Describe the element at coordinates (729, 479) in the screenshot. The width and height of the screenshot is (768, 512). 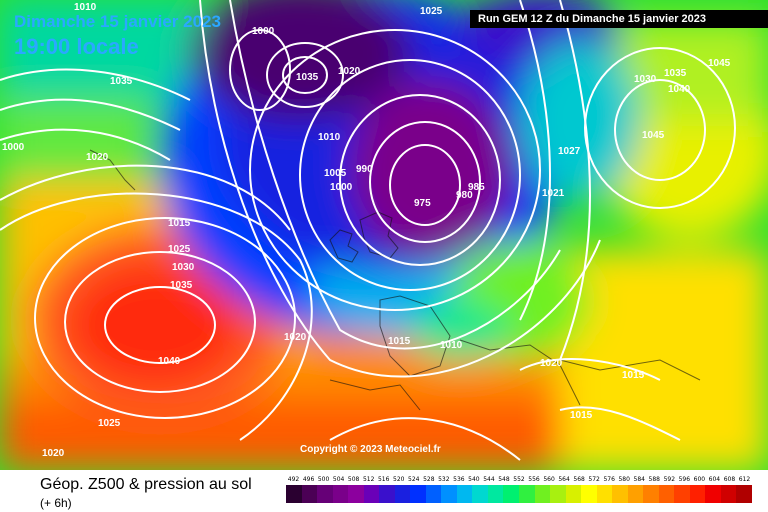
I see `scale-tick: 608` at that location.